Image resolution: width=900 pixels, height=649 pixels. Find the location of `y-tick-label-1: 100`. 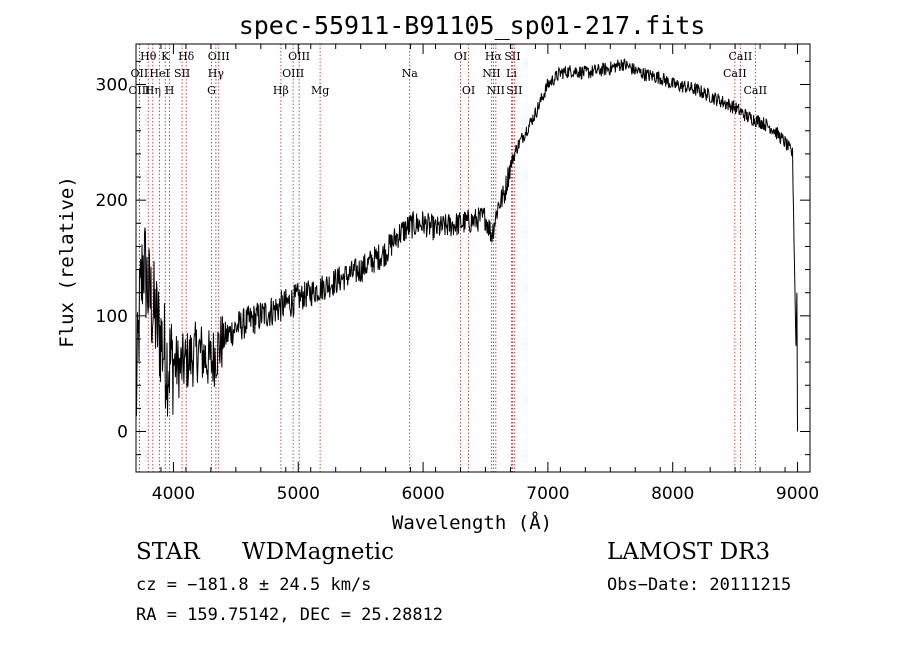

y-tick-label-1: 100 is located at coordinates (112, 317).